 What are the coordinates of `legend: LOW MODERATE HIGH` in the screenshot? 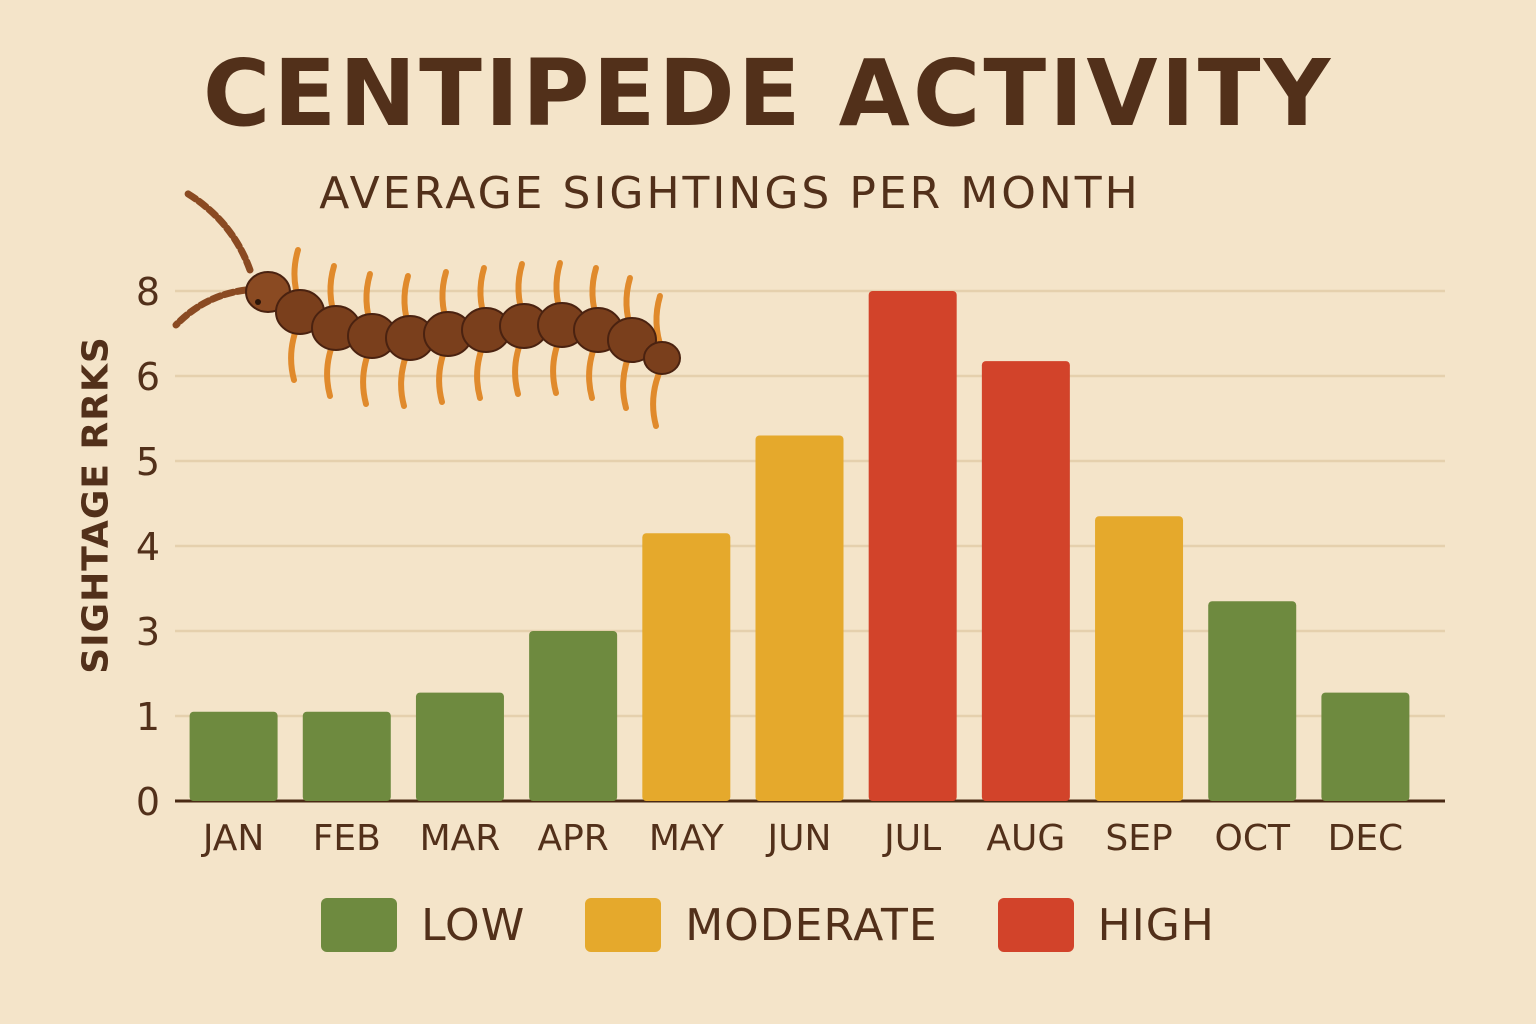 It's located at (768, 925).